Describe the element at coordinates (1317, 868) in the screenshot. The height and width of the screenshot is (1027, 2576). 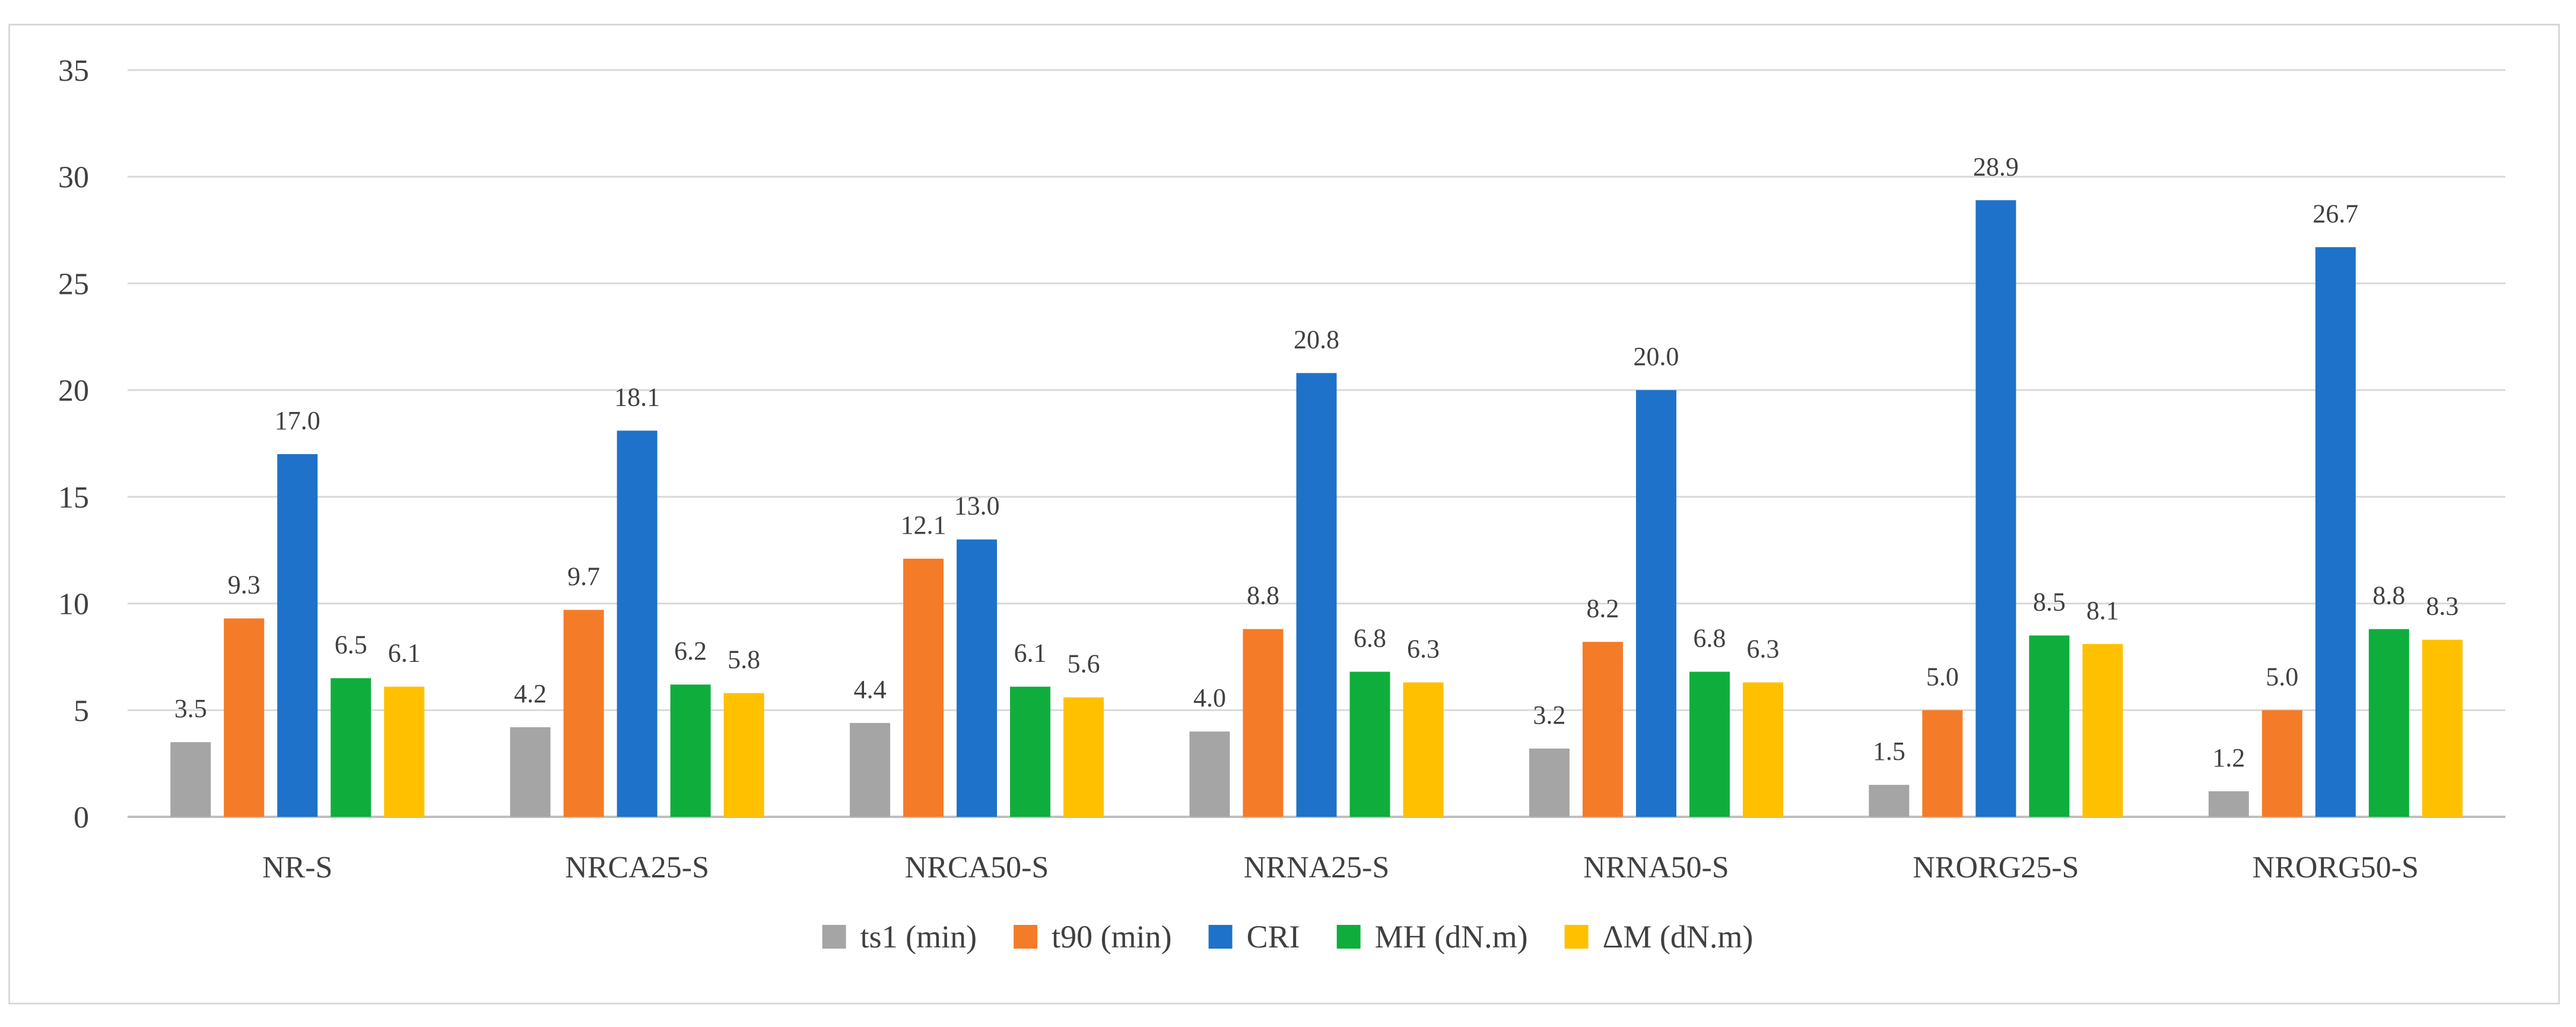
I see `x-tick-label: NRNA25-S` at that location.